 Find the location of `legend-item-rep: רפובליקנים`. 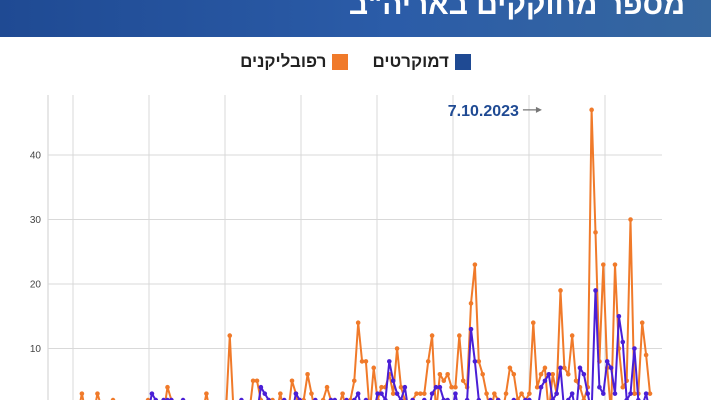

legend-item-rep: רפובליקנים is located at coordinates (294, 62).